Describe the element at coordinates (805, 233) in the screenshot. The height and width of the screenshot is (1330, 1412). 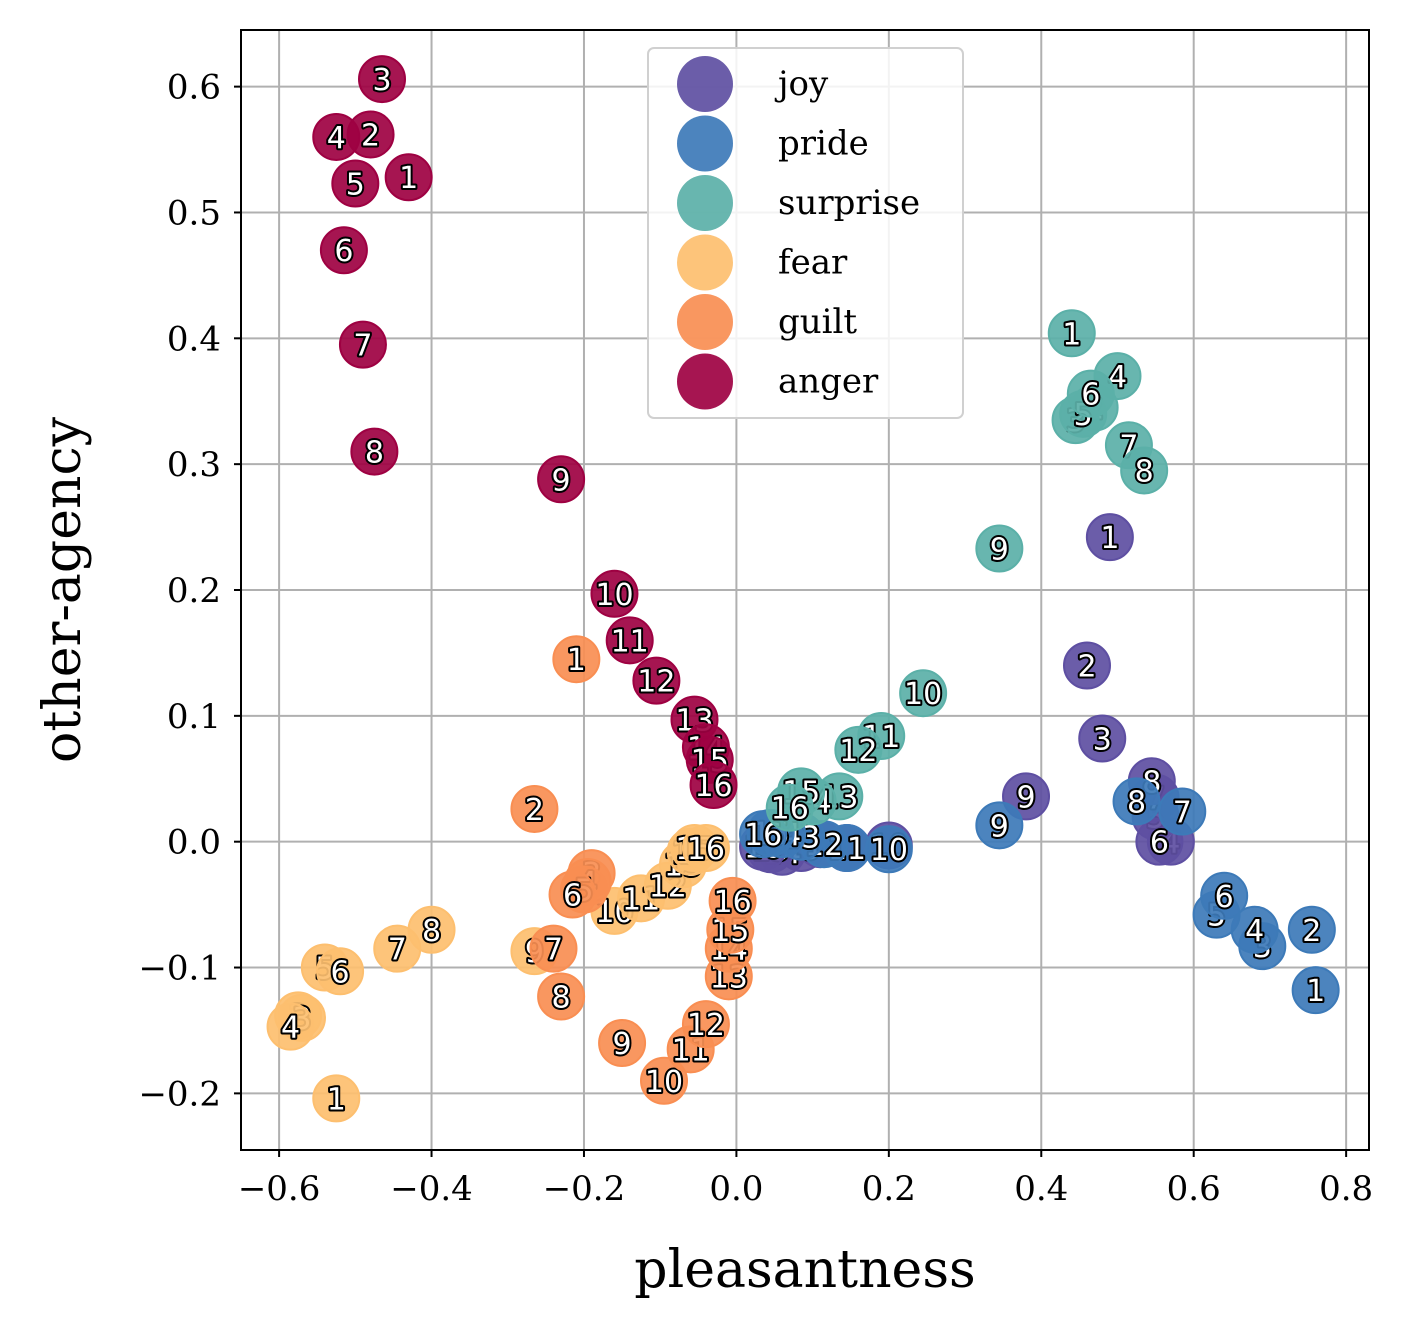
I see `legend: joy pride surprise fear guilt anger` at that location.